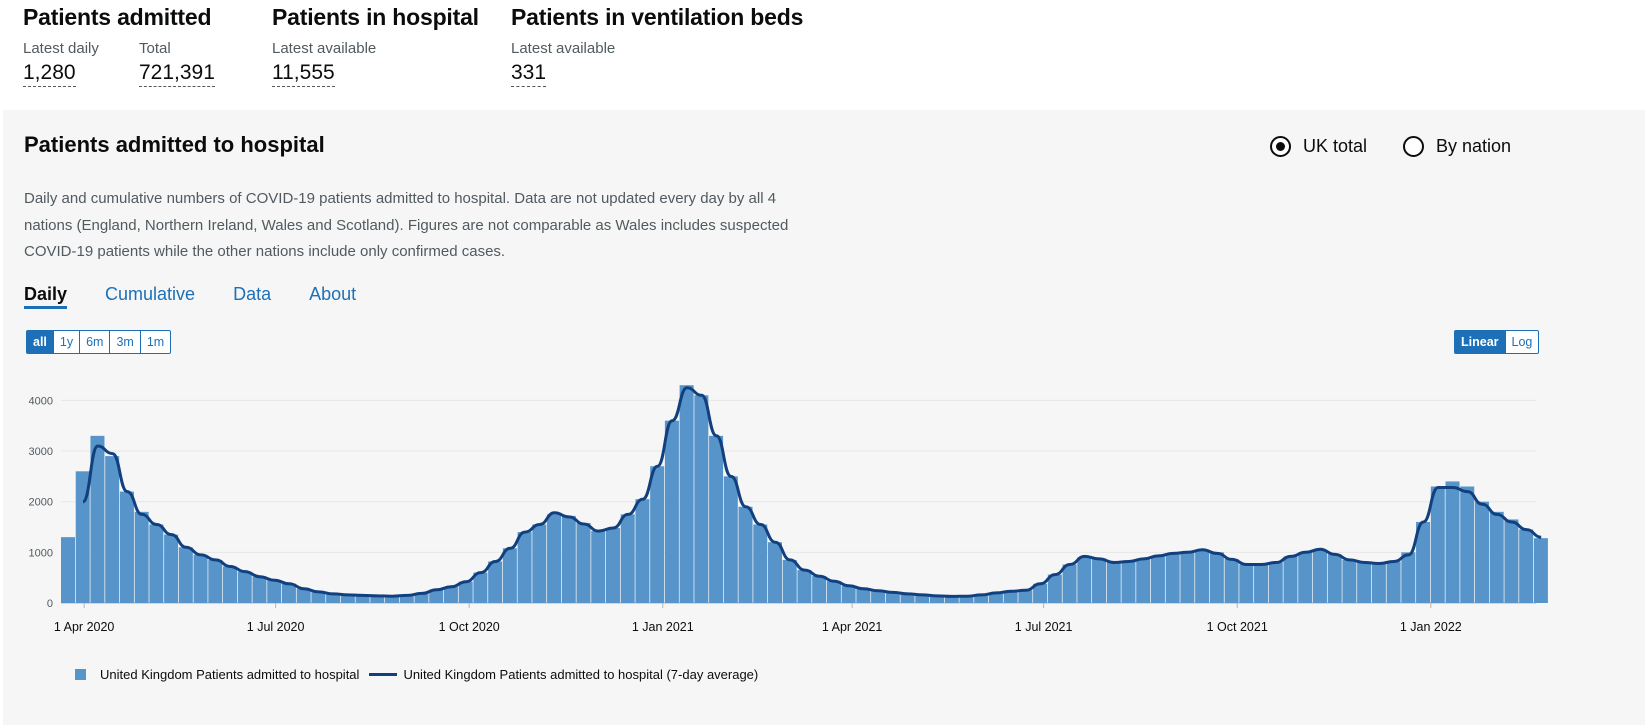 The height and width of the screenshot is (725, 1645). What do you see at coordinates (61, 48) in the screenshot?
I see `stat-label: Latest daily` at bounding box center [61, 48].